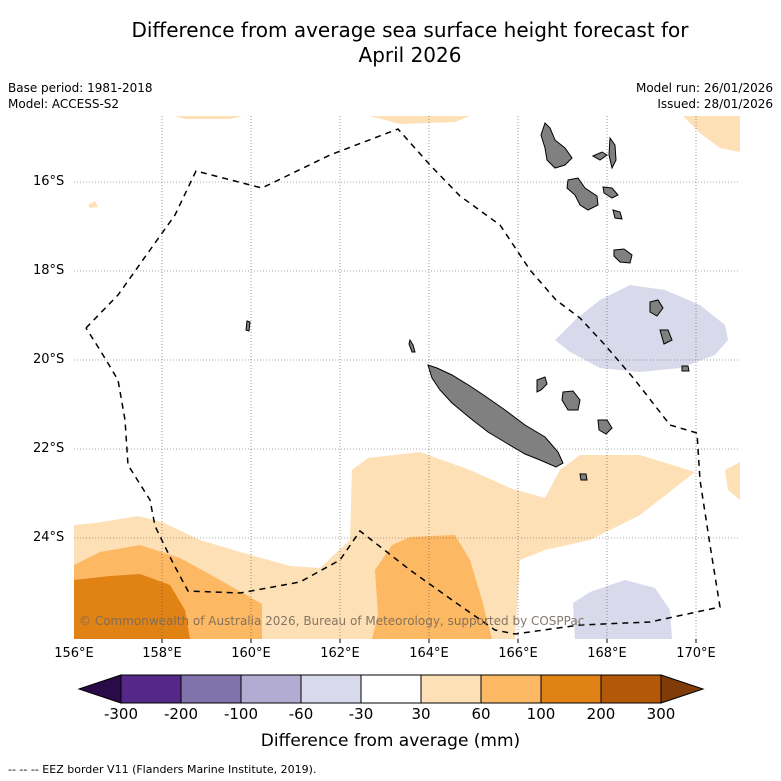  What do you see at coordinates (429, 641) in the screenshot?
I see `axis-ticks` at bounding box center [429, 641].